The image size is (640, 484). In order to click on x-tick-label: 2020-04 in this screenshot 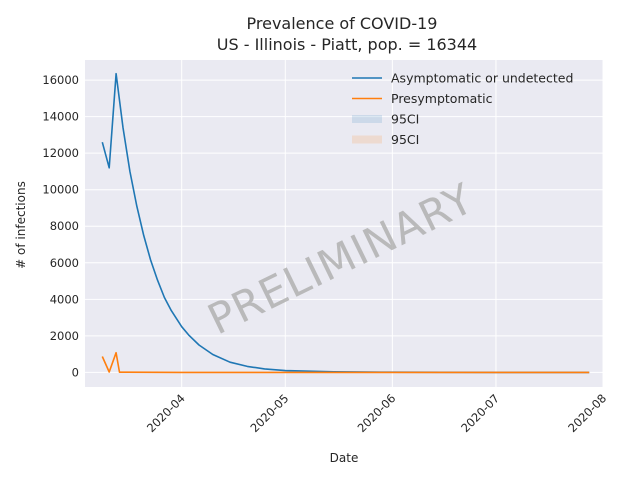, I will do `click(166, 413)`.